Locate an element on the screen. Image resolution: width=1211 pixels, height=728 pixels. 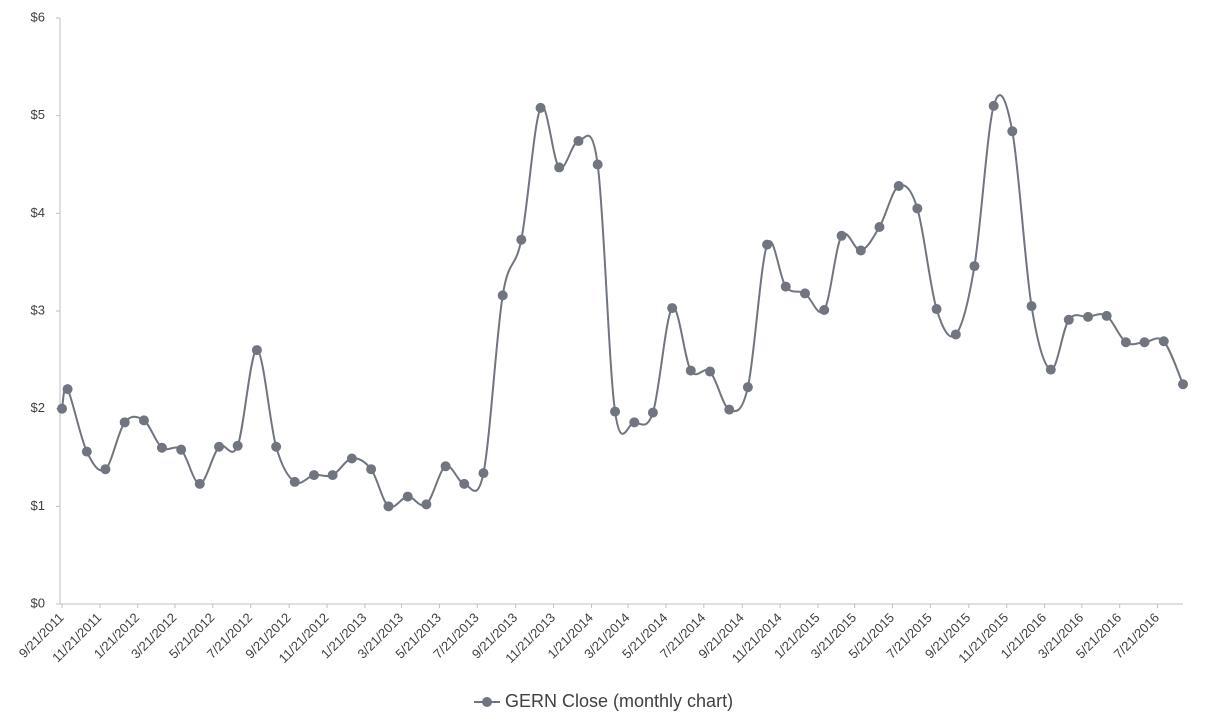
y-tick-label: $4 is located at coordinates (38, 212).